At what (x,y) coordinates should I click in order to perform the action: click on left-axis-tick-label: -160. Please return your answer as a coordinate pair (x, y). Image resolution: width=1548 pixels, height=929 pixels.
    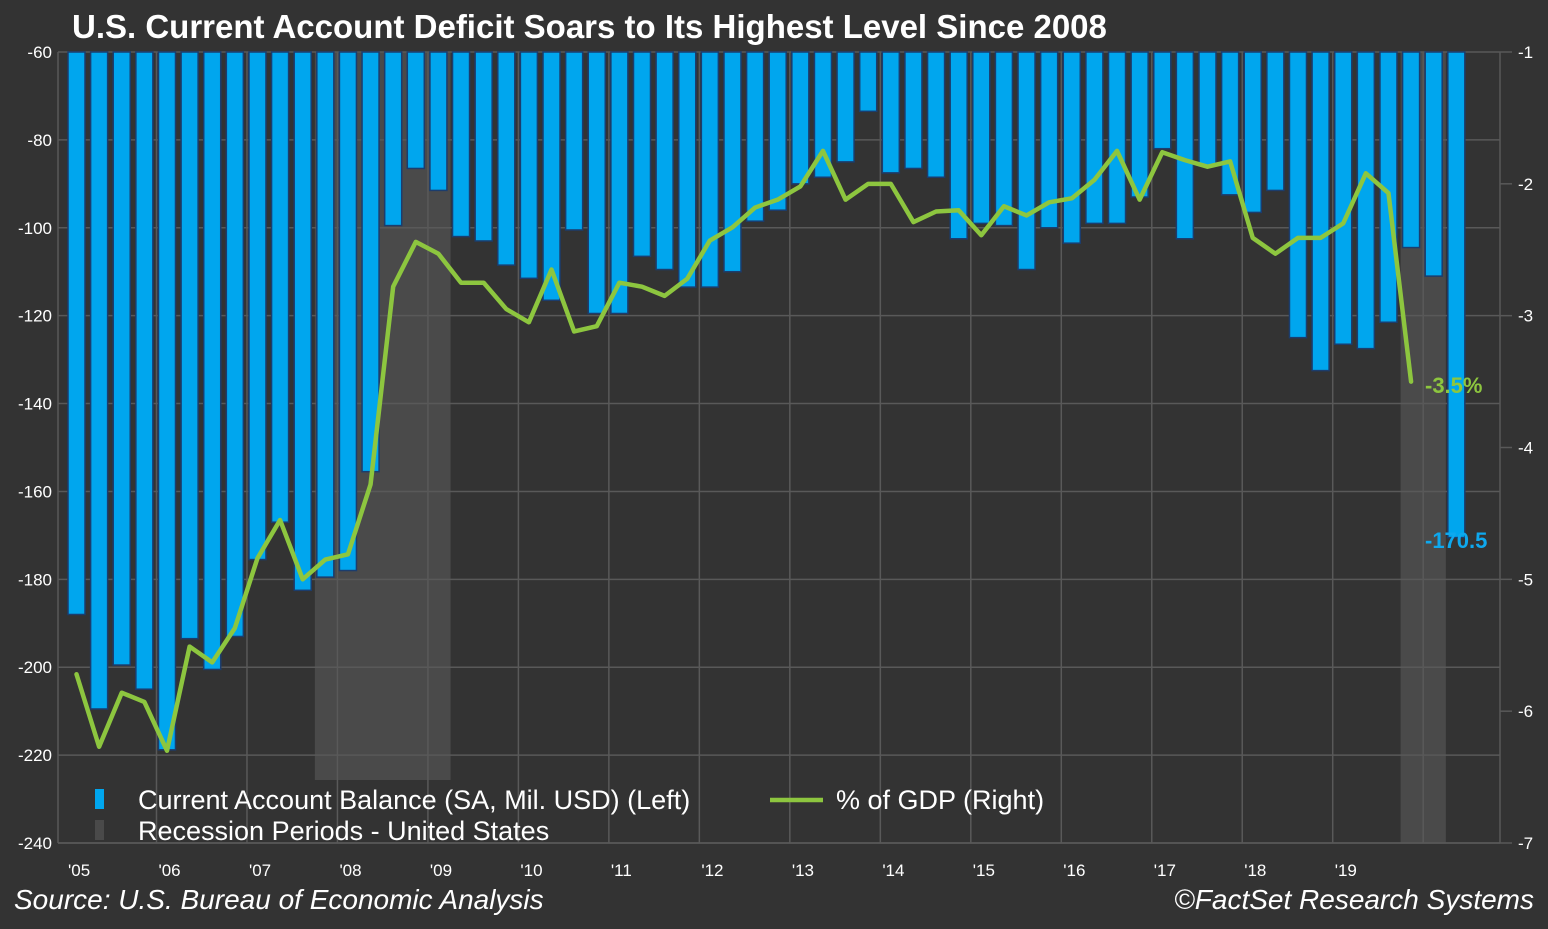
    Looking at the image, I should click on (35, 491).